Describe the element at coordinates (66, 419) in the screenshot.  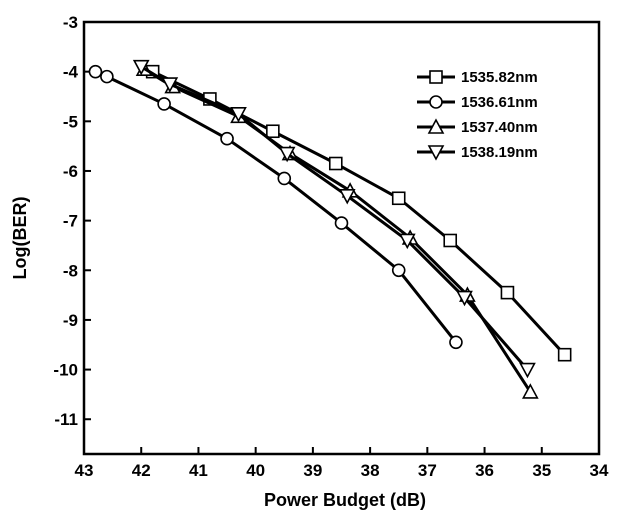
I see `y-tick-label: -11` at that location.